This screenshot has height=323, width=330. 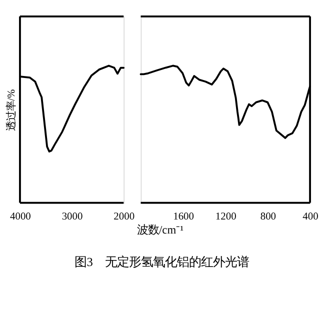 I want to click on x-tick-label: 2000, so click(x=124, y=216).